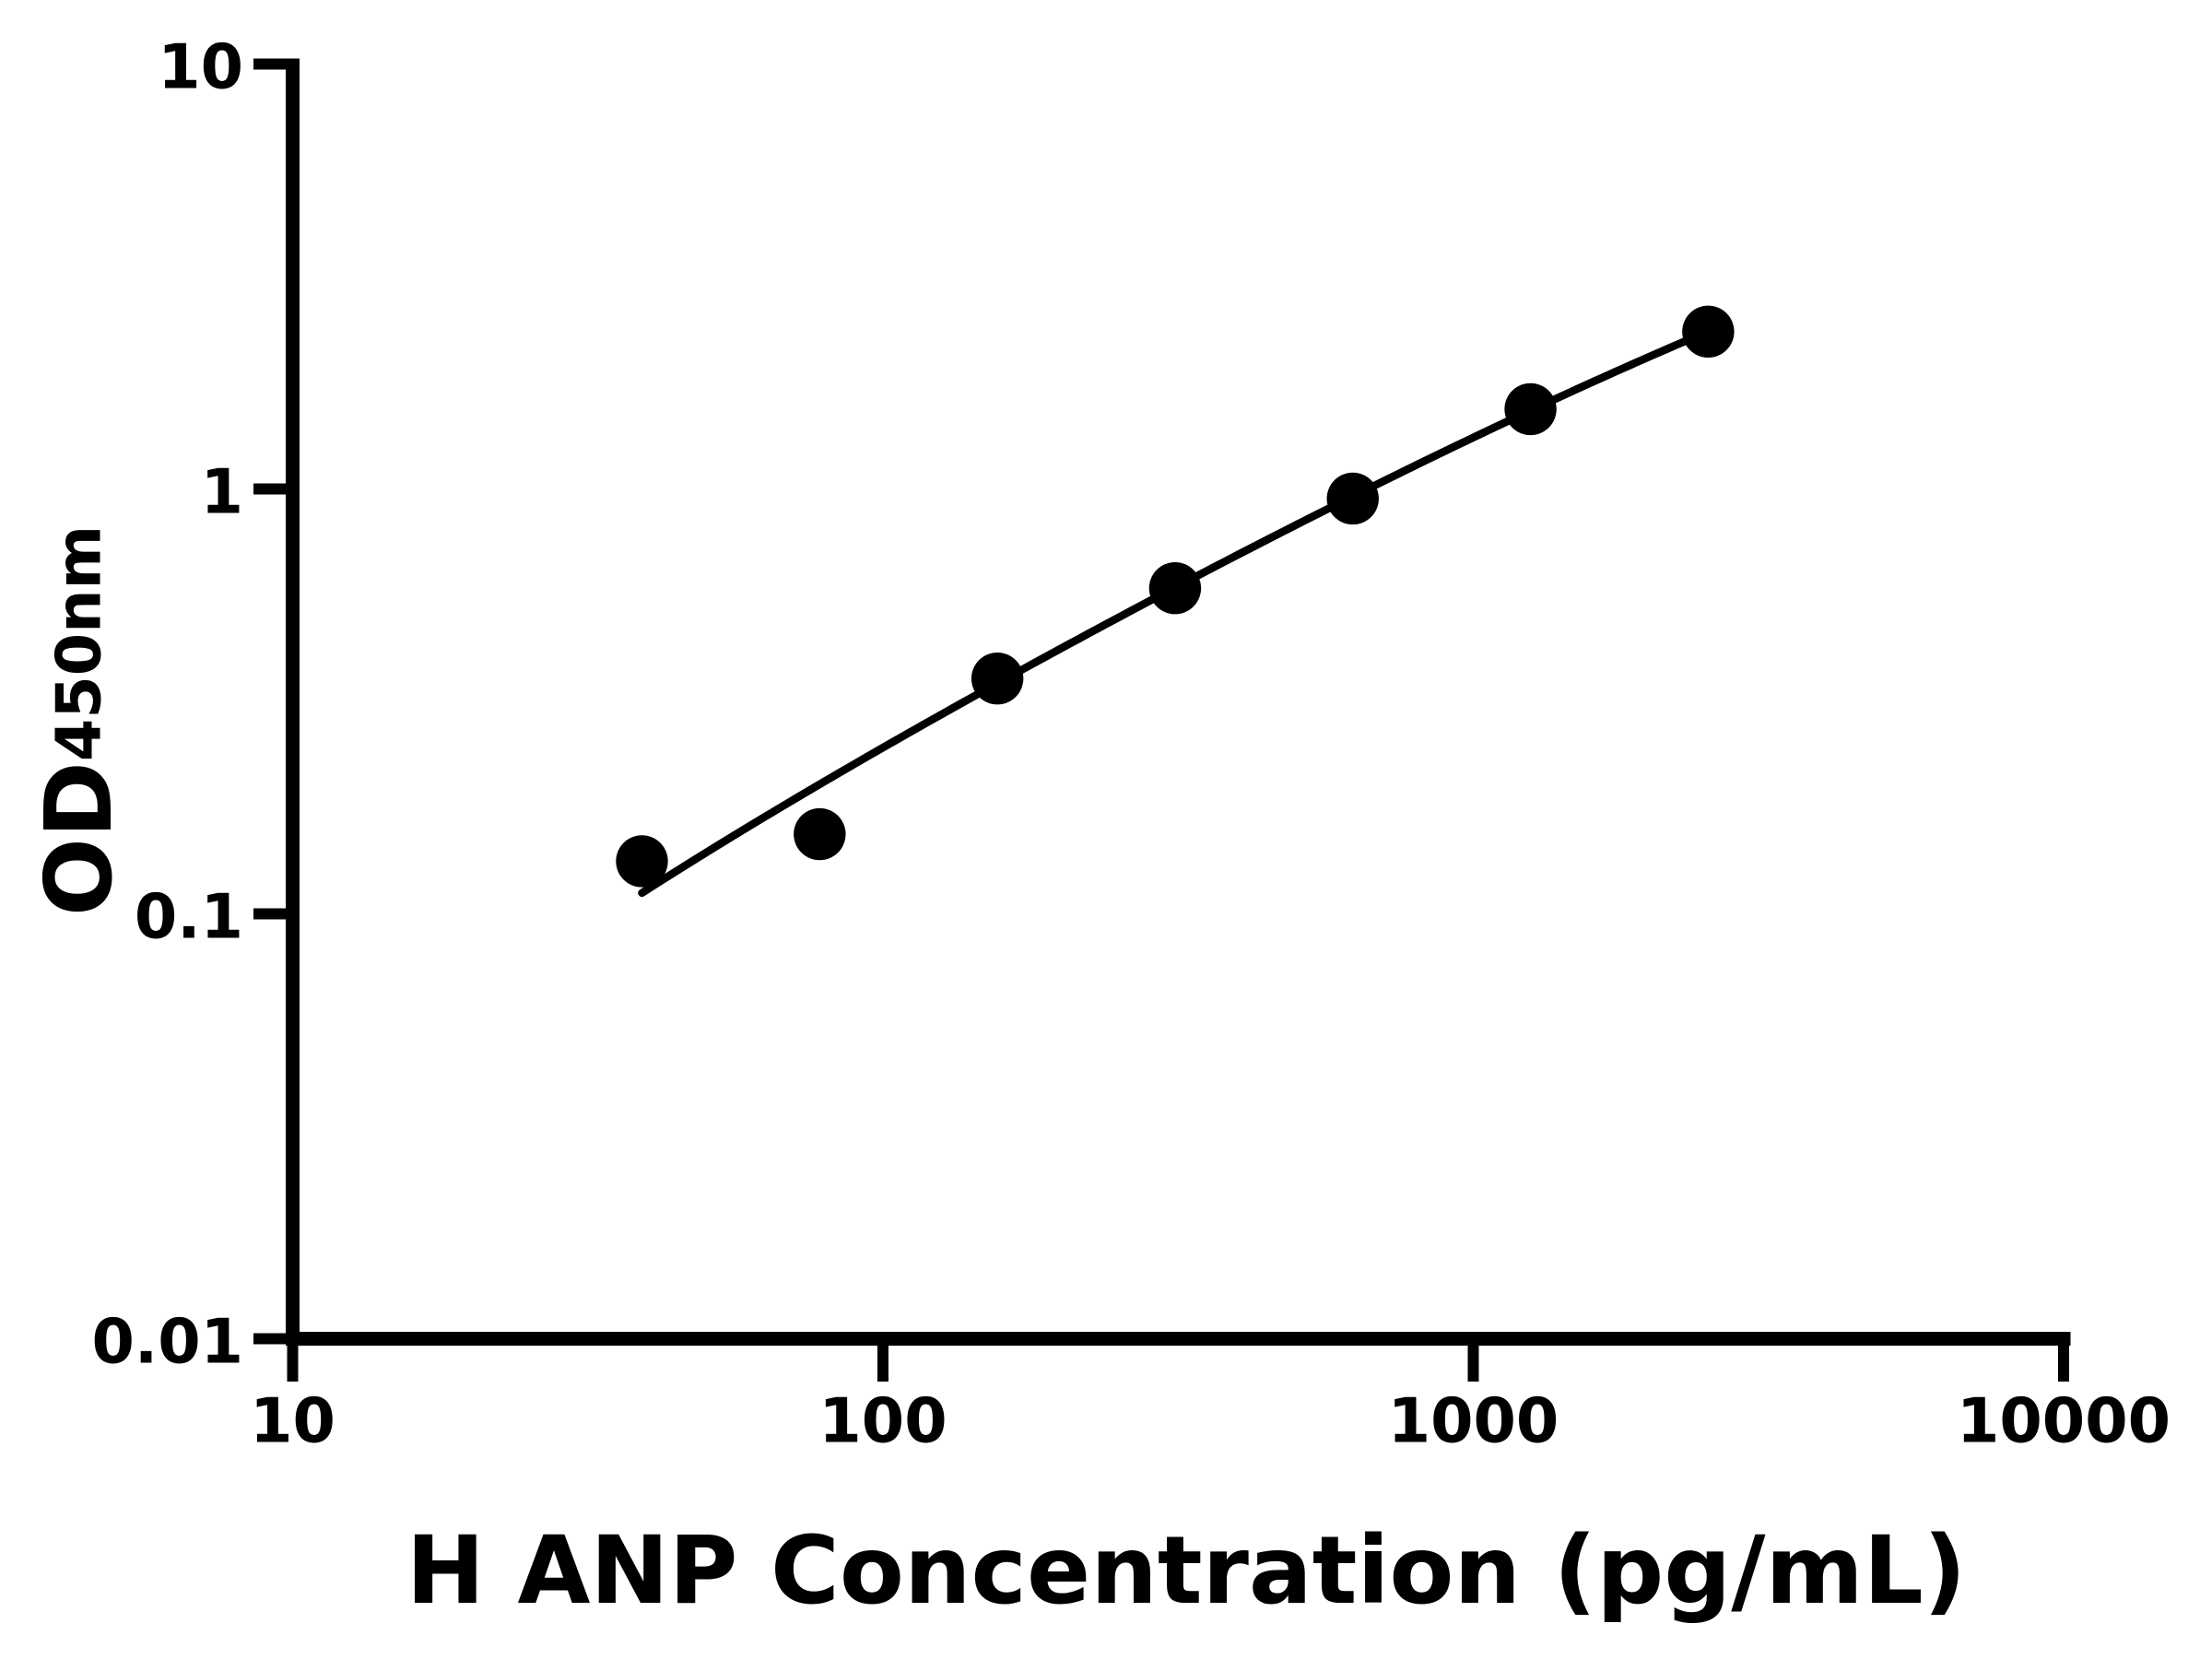 The image size is (2212, 1659). What do you see at coordinates (222, 492) in the screenshot?
I see `y-tick-label-1: 1` at bounding box center [222, 492].